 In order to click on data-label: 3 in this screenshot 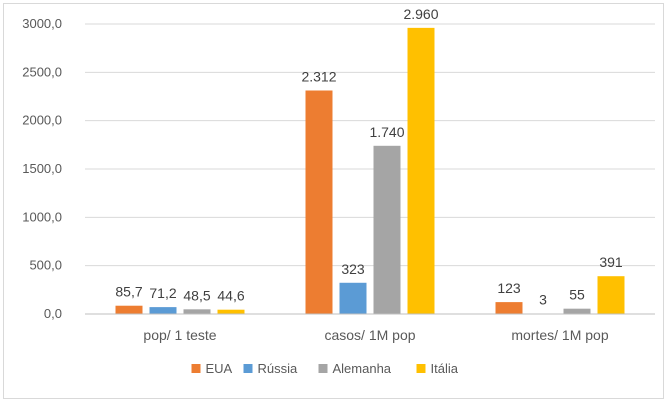, I will do `click(543, 300)`.